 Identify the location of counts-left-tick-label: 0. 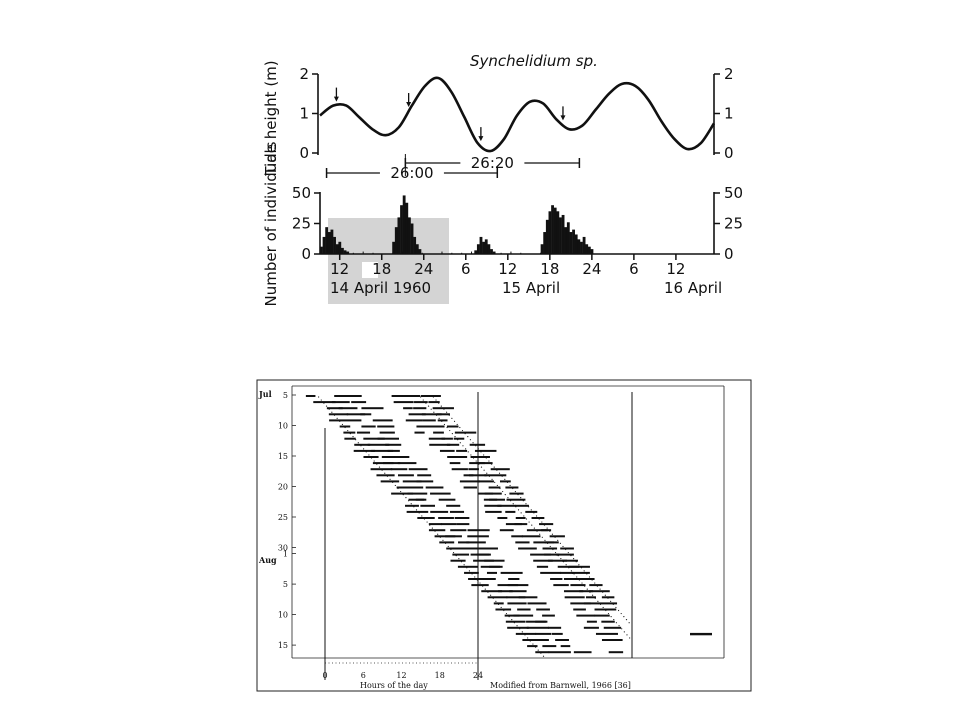
(306, 254).